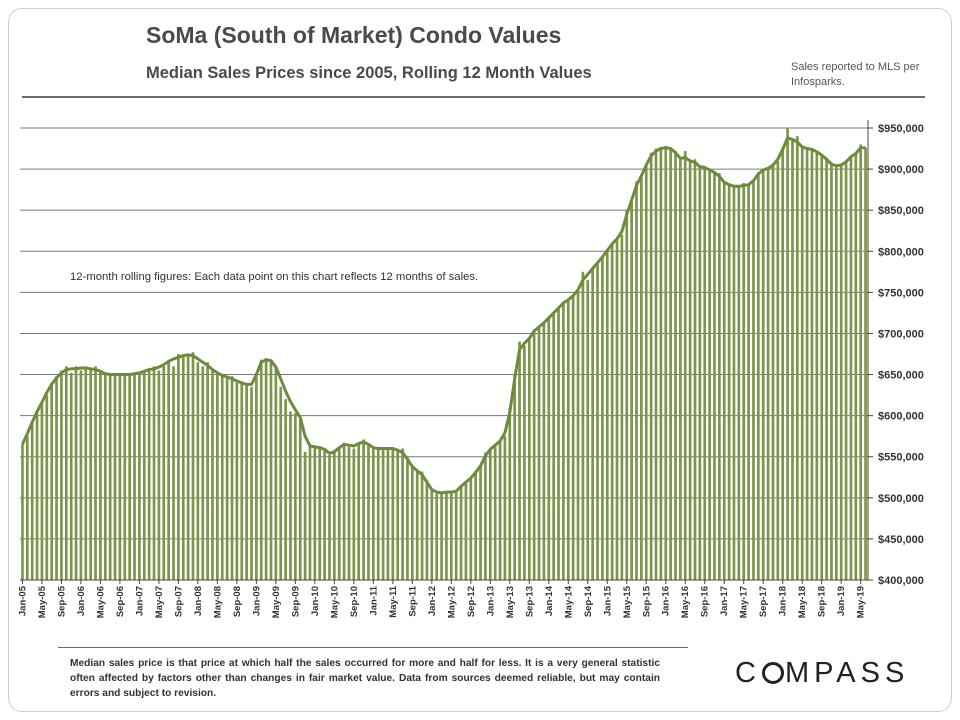 The height and width of the screenshot is (720, 960). What do you see at coordinates (627, 601) in the screenshot?
I see `x-tick-label: May-15` at bounding box center [627, 601].